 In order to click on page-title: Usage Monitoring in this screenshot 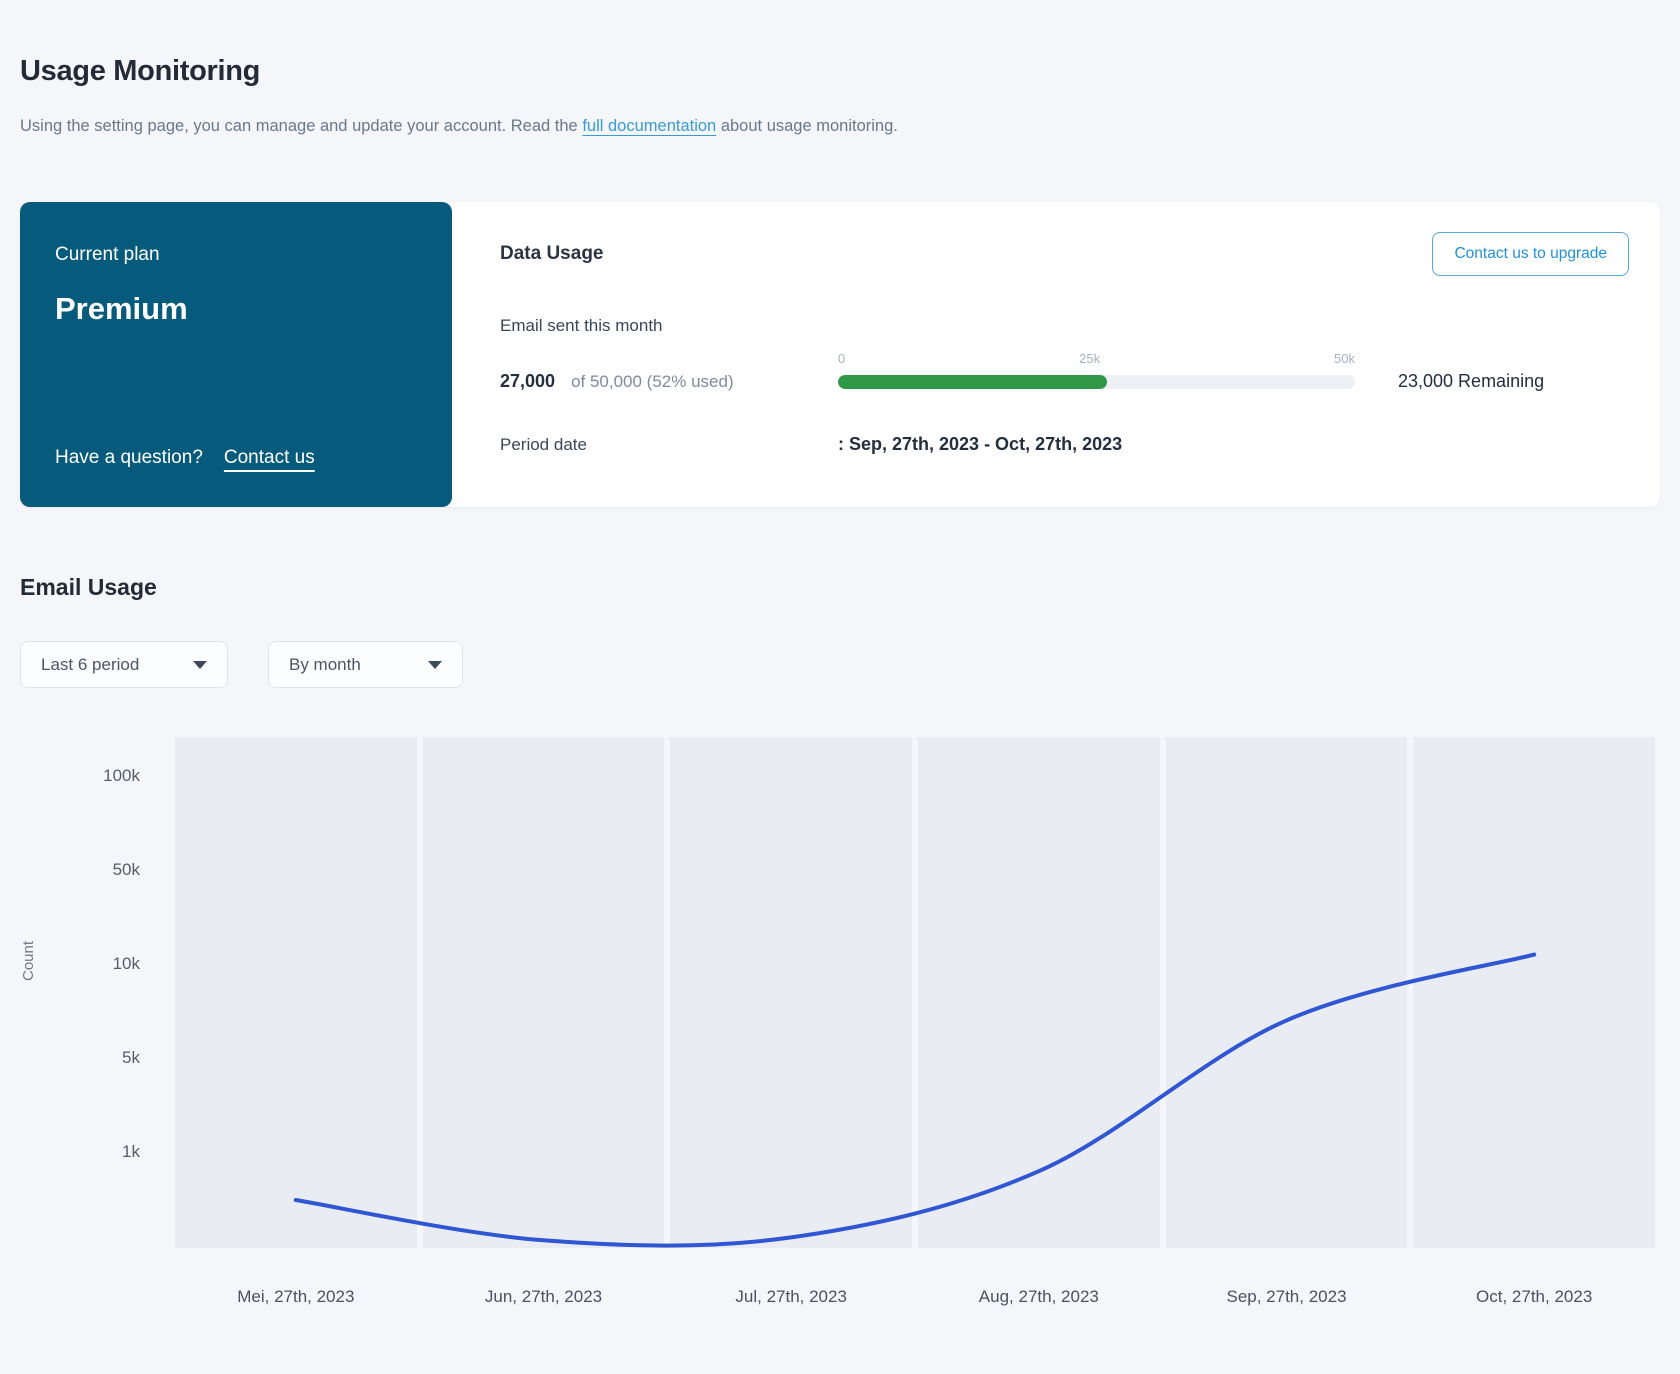, I will do `click(140, 71)`.